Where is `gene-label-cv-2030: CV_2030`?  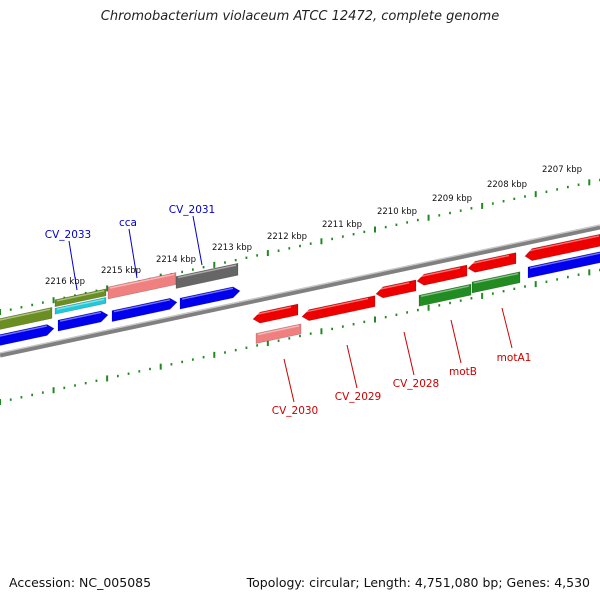 gene-label-cv-2030: CV_2030 is located at coordinates (295, 411).